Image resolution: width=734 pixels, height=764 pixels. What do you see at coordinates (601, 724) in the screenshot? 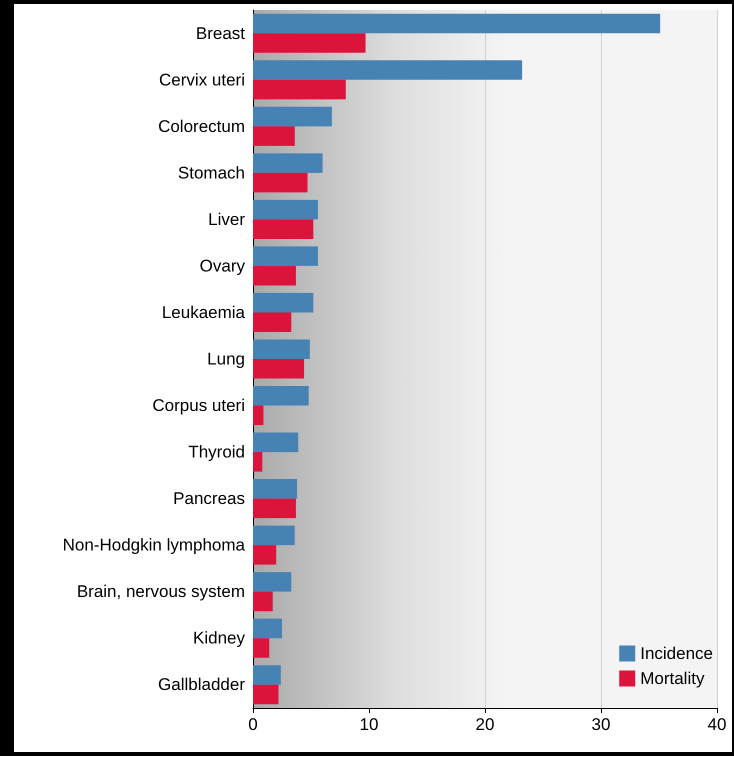
I see `x-tick-label: 30` at bounding box center [601, 724].